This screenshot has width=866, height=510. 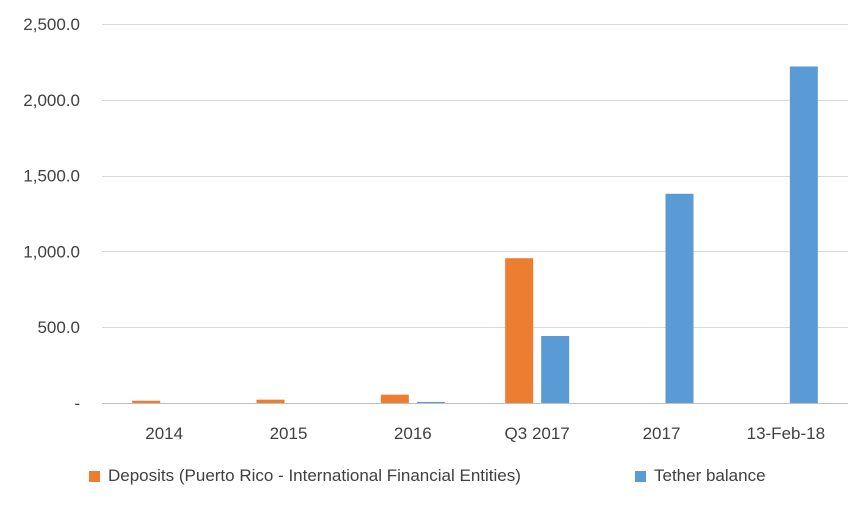 I want to click on x-tick-label: Q3 2017, so click(x=537, y=433).